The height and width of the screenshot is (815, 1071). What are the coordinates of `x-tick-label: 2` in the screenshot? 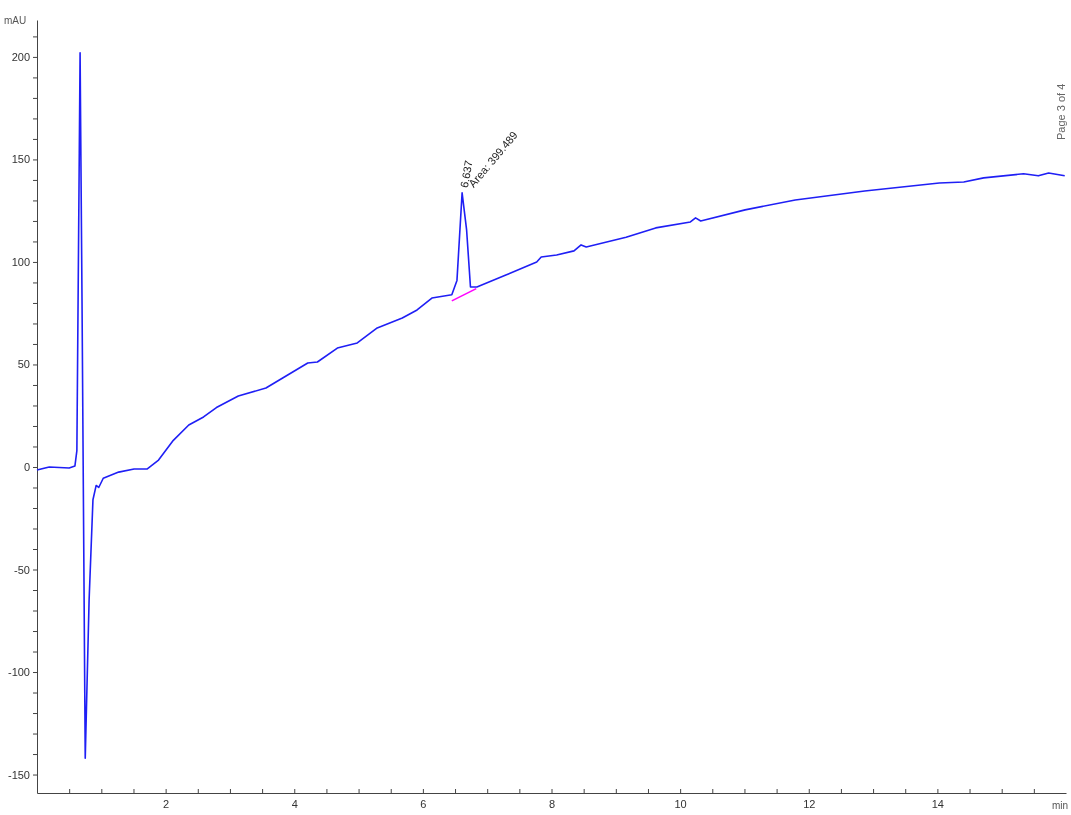 It's located at (166, 803).